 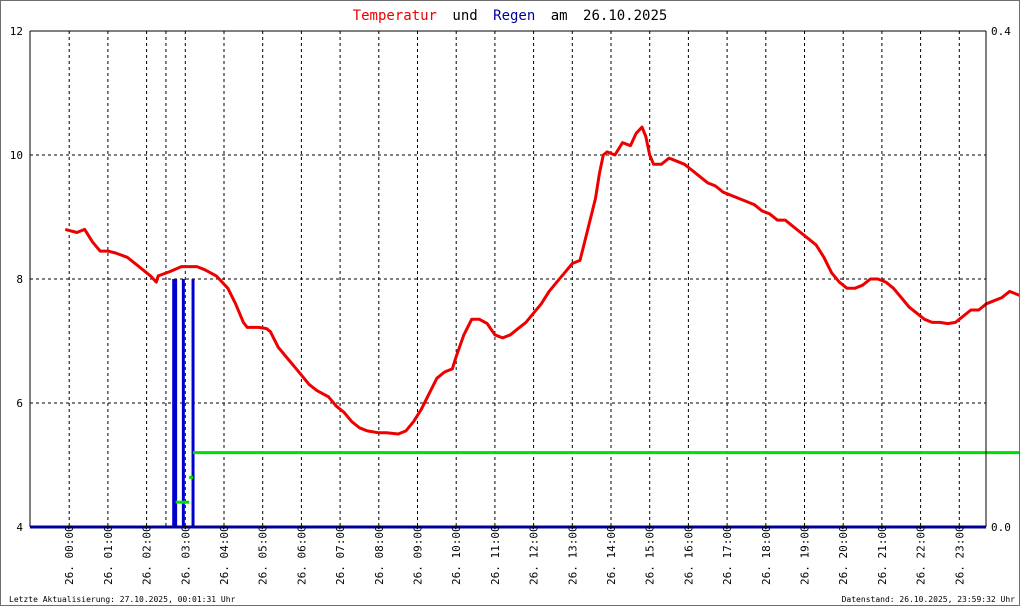 What do you see at coordinates (16, 155) in the screenshot?
I see `y-tick-label-left: 10` at bounding box center [16, 155].